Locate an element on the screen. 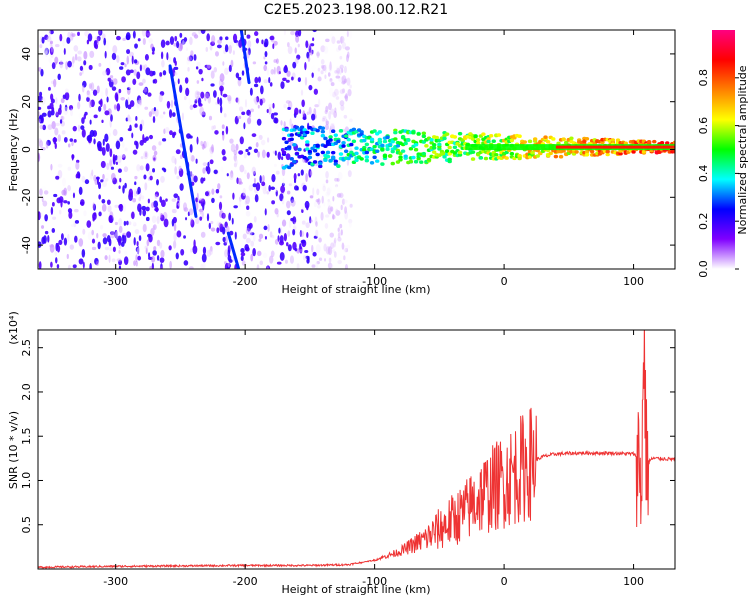 Image resolution: width=750 pixels, height=600 pixels. snr-x-tick-label: -200 is located at coordinates (245, 581).